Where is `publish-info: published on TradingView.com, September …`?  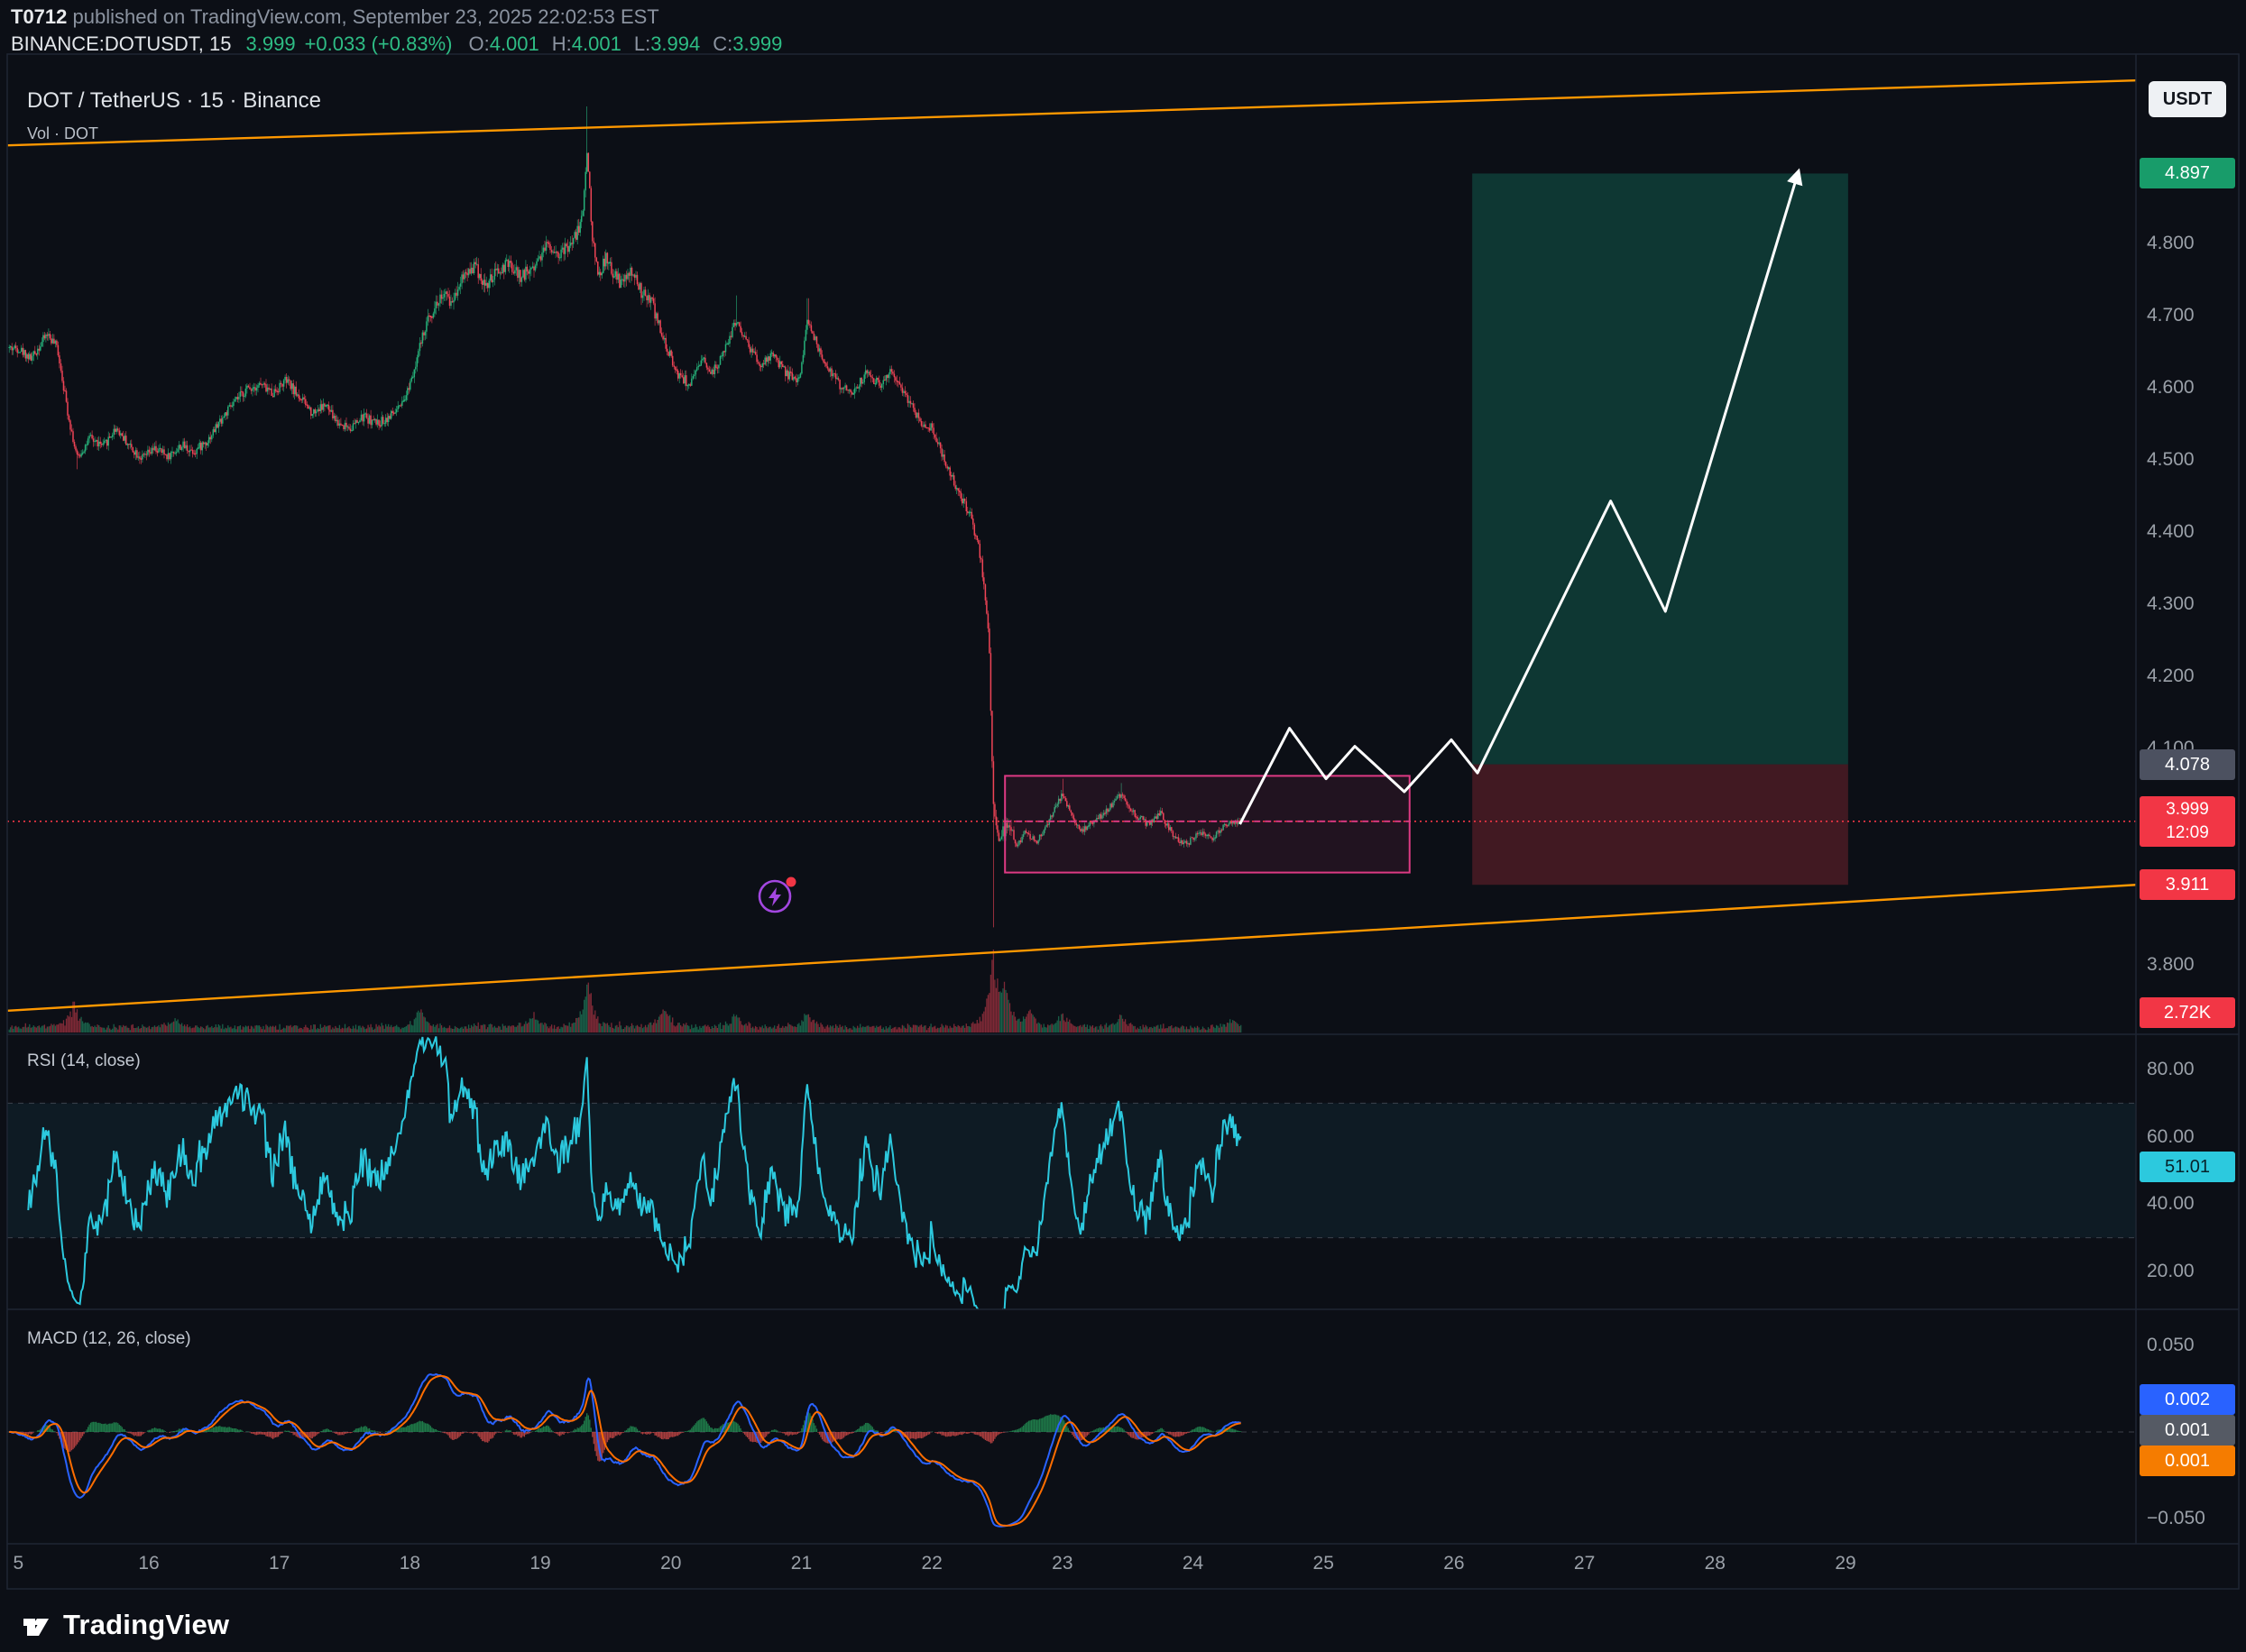 publish-info: published on TradingView.com, September … is located at coordinates (363, 17).